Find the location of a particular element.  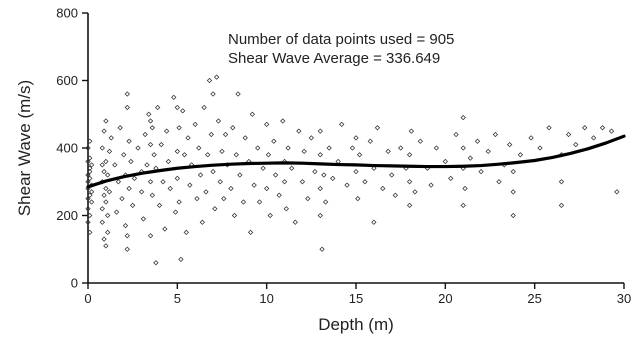

annotation-point-count: Number of data points used = 905 is located at coordinates (341, 39).